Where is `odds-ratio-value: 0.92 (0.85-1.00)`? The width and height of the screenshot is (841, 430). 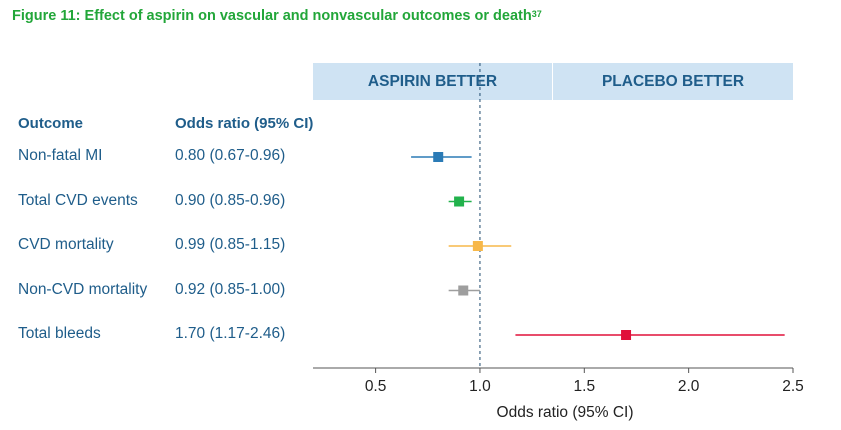
odds-ratio-value: 0.92 (0.85-1.00) is located at coordinates (230, 289).